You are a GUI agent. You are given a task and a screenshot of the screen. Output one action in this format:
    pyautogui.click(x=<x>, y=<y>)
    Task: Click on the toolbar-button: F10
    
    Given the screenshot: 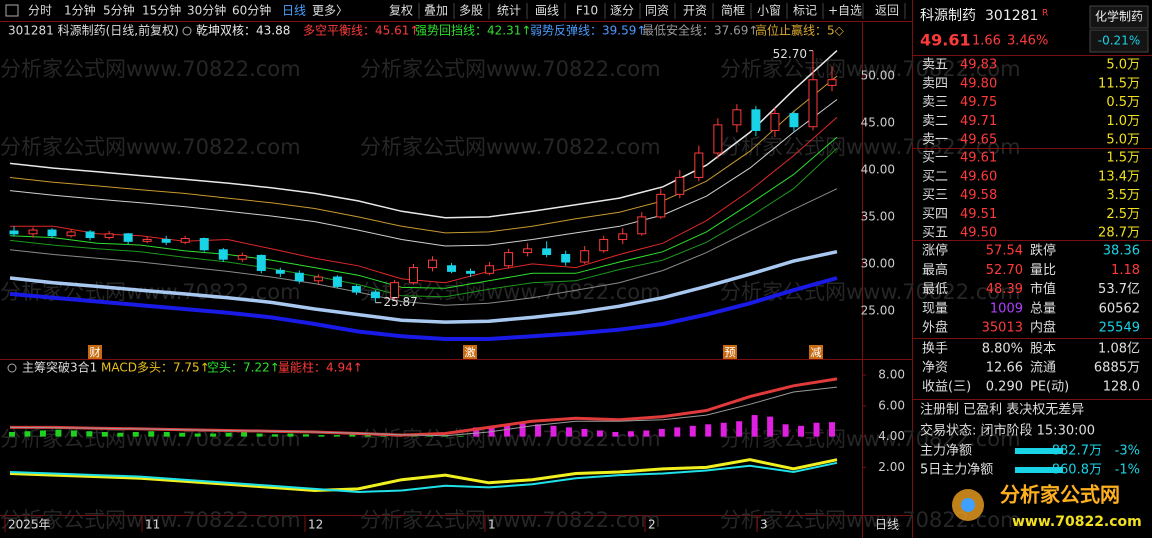 What is the action you would take?
    pyautogui.click(x=587, y=11)
    